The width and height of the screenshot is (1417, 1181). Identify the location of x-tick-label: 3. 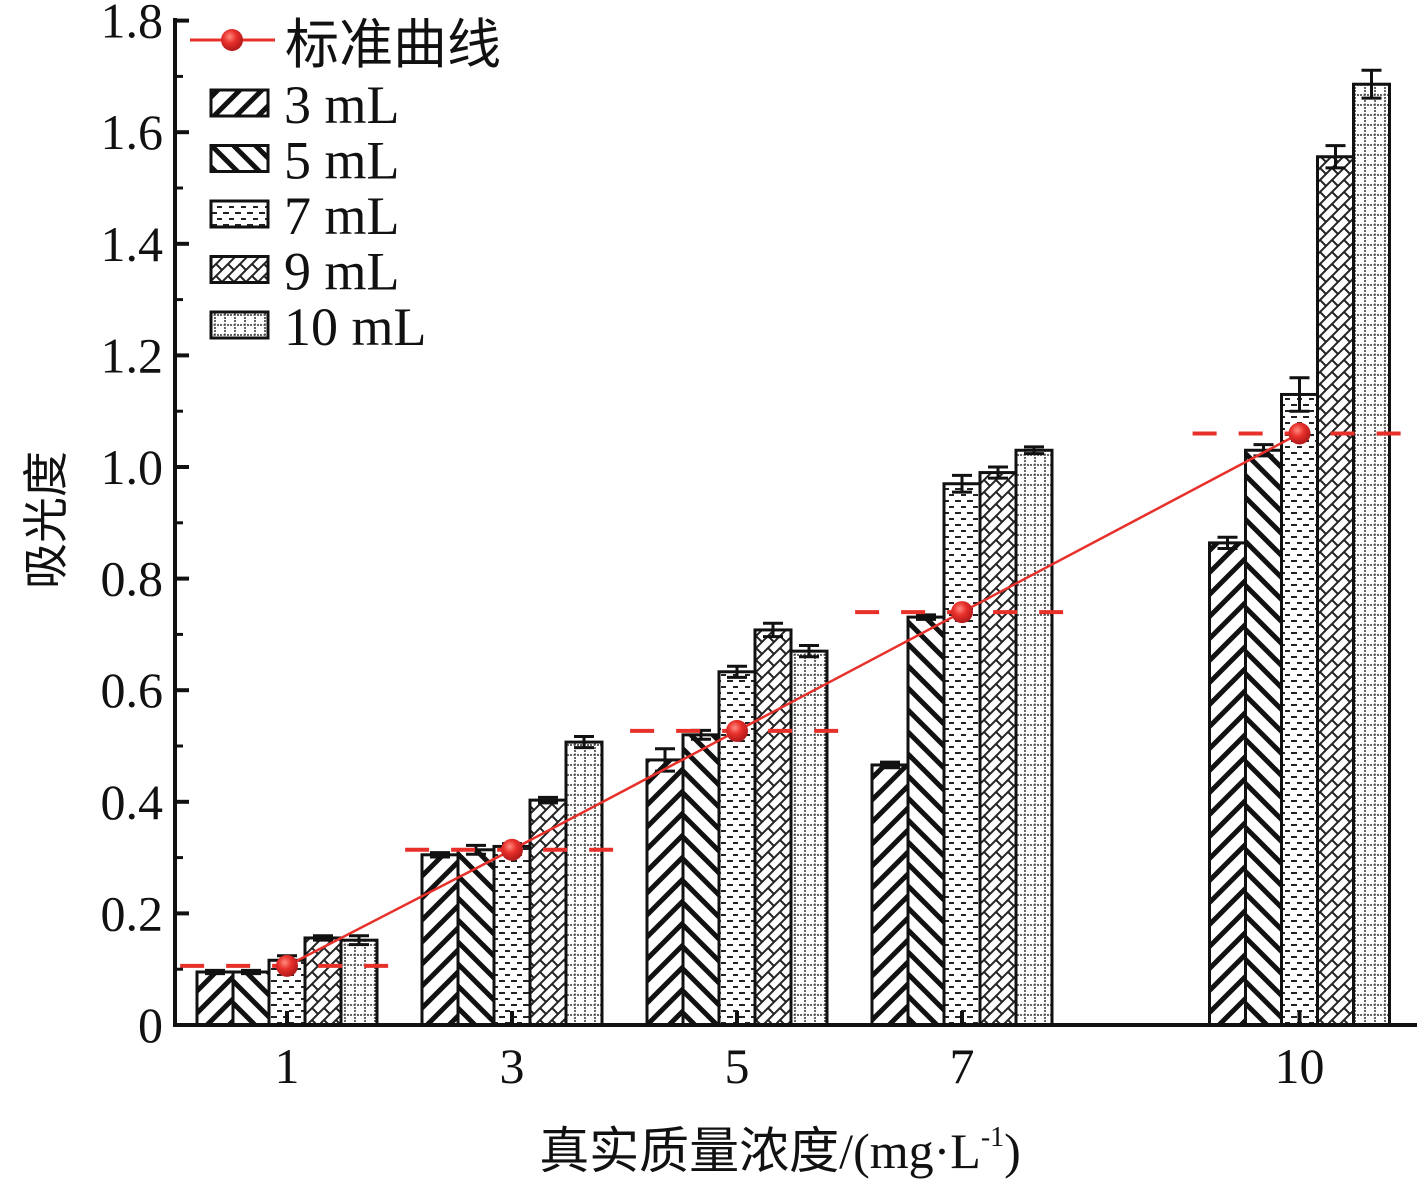
(512, 1066).